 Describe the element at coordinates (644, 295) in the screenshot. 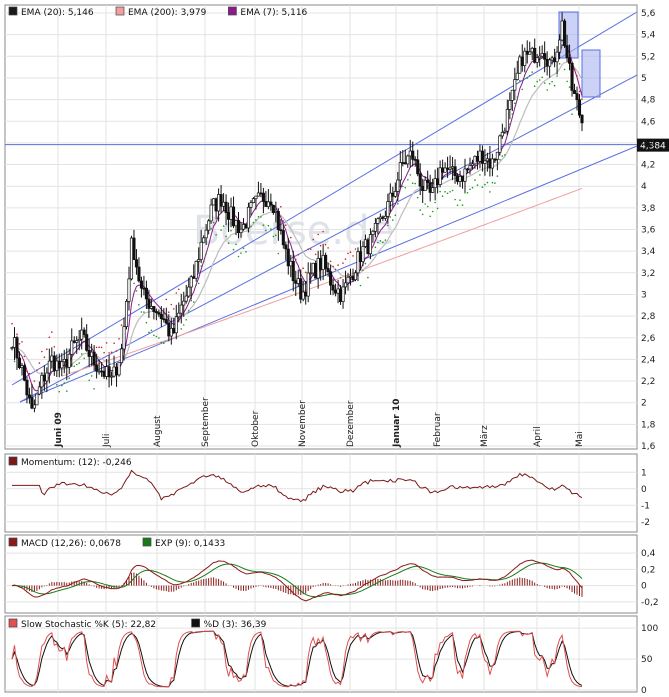

I see `main-y-tick-label: 3` at that location.